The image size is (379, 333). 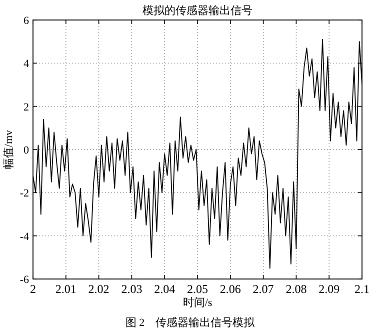 What do you see at coordinates (197, 302) in the screenshot?
I see `x-axis-title: 时间/s` at bounding box center [197, 302].